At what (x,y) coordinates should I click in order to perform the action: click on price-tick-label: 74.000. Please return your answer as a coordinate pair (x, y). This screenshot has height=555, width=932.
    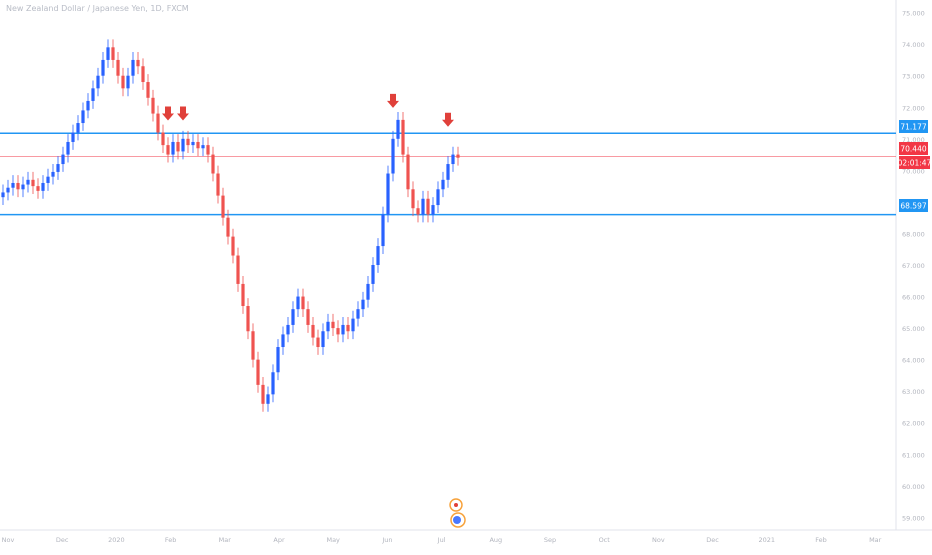
    Looking at the image, I should click on (913, 45).